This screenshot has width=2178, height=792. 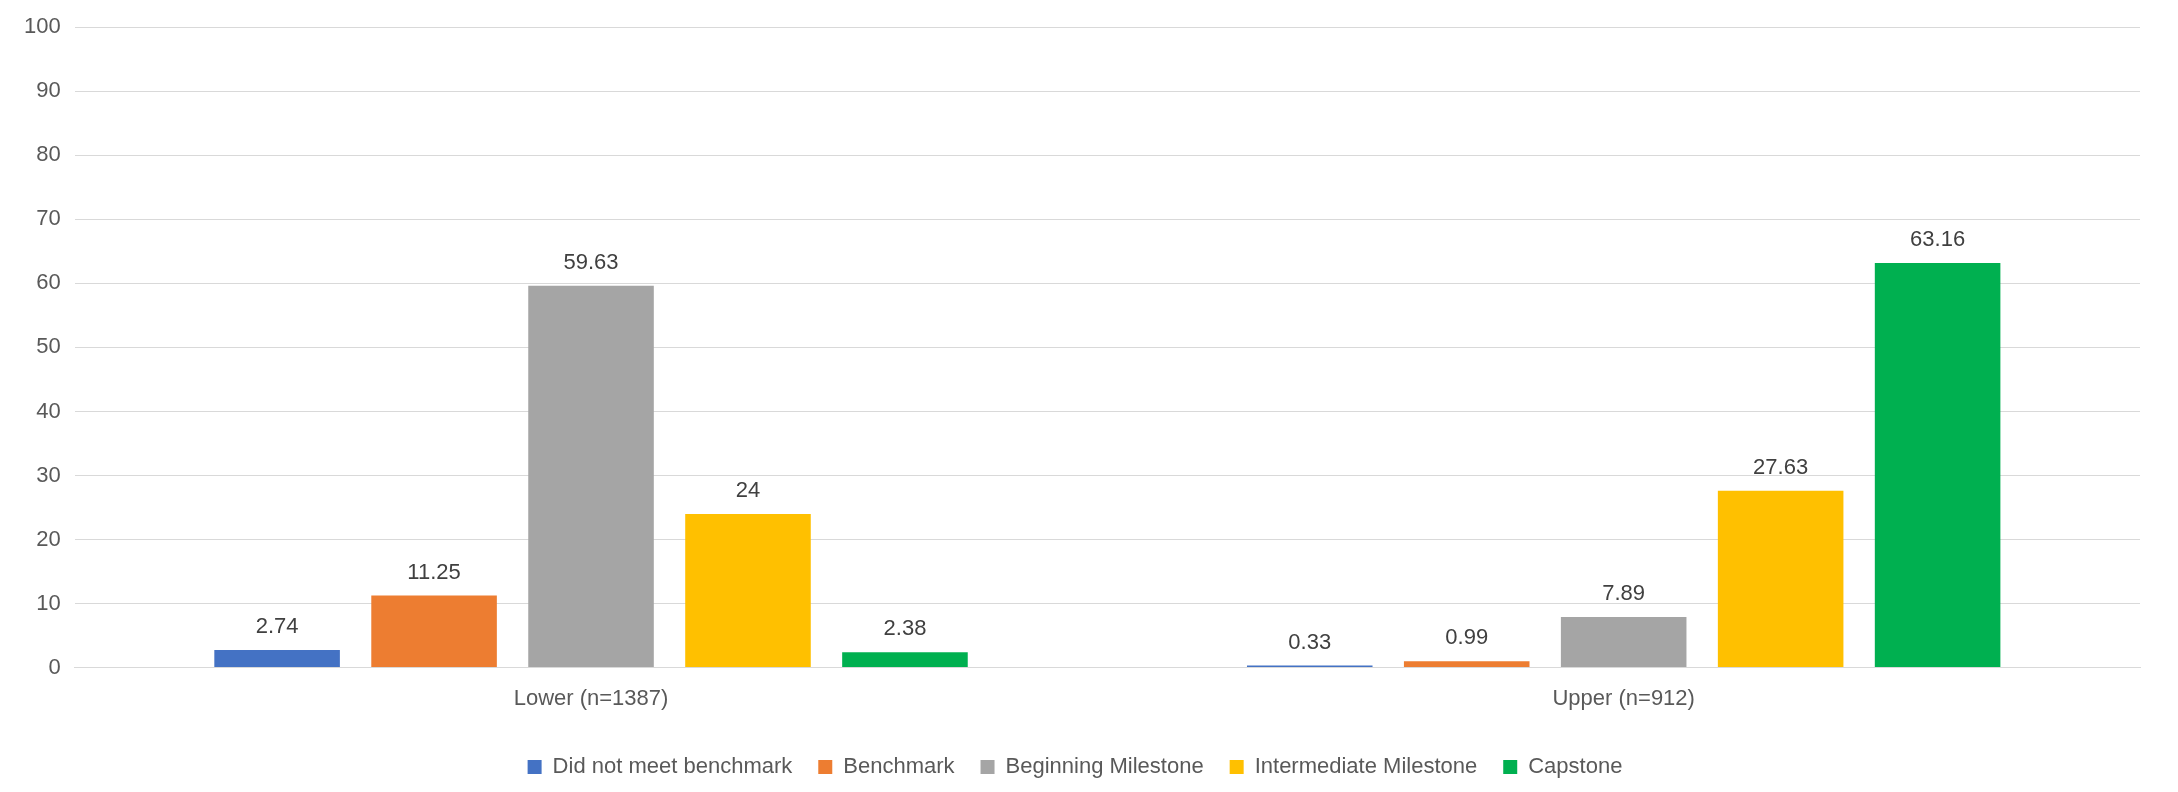 What do you see at coordinates (1938, 239) in the screenshot?
I see `data-label: 63.16` at bounding box center [1938, 239].